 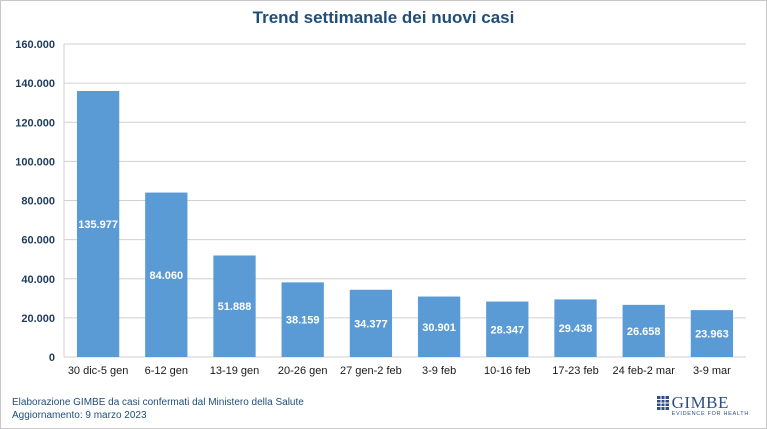 I want to click on logo-tagline: EVIDENCE FOR HEALTH, so click(x=710, y=414).